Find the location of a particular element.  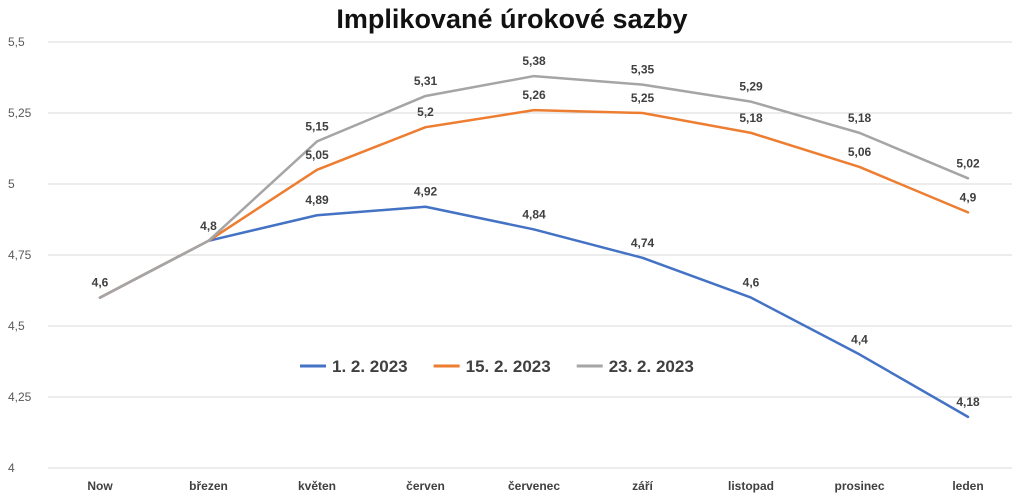

data-label: 5,25 is located at coordinates (643, 98).